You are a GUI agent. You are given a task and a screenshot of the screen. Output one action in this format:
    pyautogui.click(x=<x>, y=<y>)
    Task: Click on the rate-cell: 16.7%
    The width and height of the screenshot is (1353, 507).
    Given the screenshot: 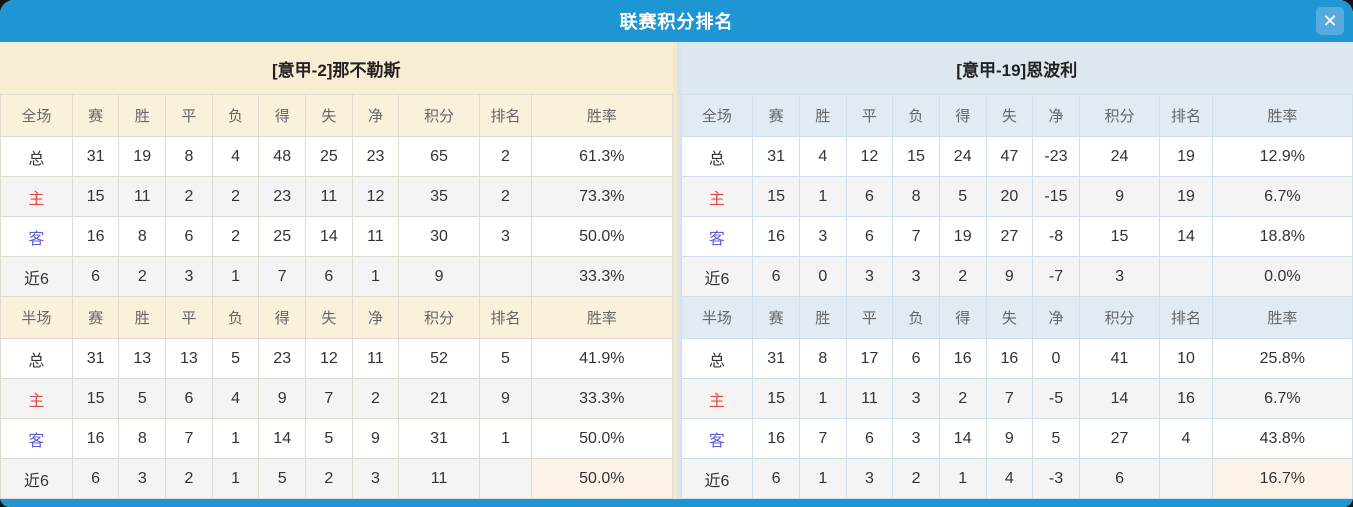 What is the action you would take?
    pyautogui.click(x=1282, y=478)
    